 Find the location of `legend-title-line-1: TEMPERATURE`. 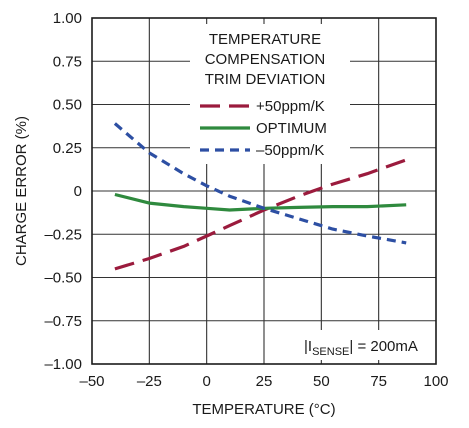

legend-title-line-1: TEMPERATURE is located at coordinates (265, 39).